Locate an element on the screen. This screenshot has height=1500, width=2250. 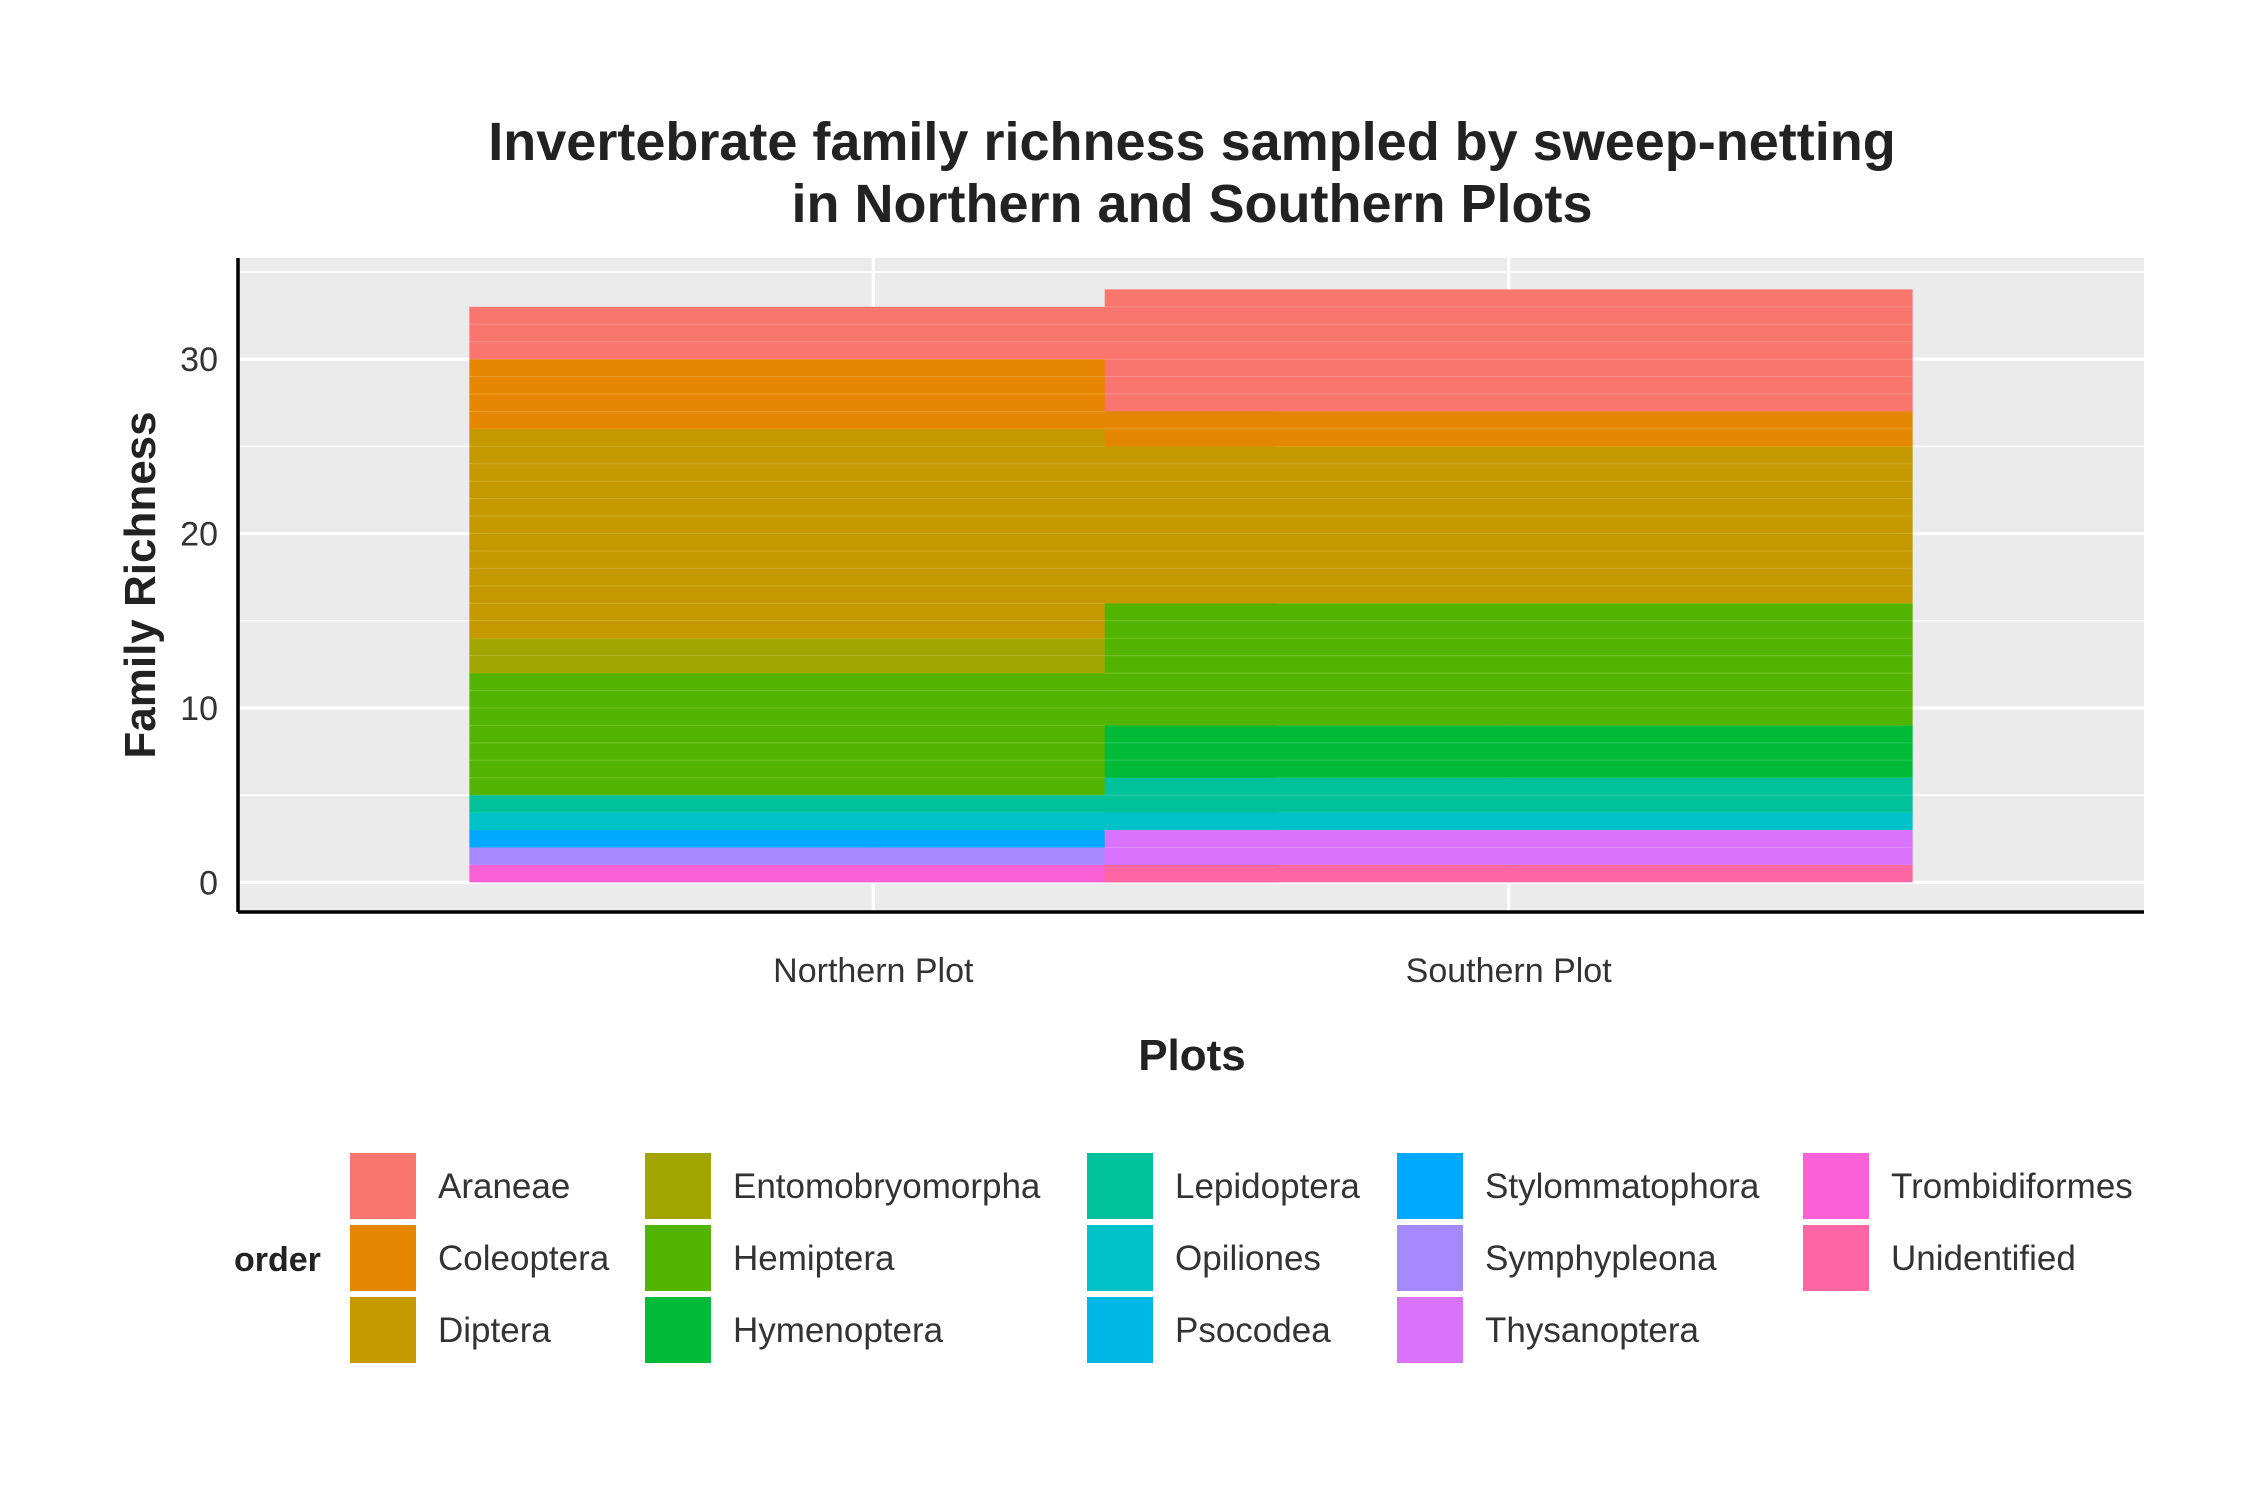
y-tick-label: 20 is located at coordinates (199, 535).